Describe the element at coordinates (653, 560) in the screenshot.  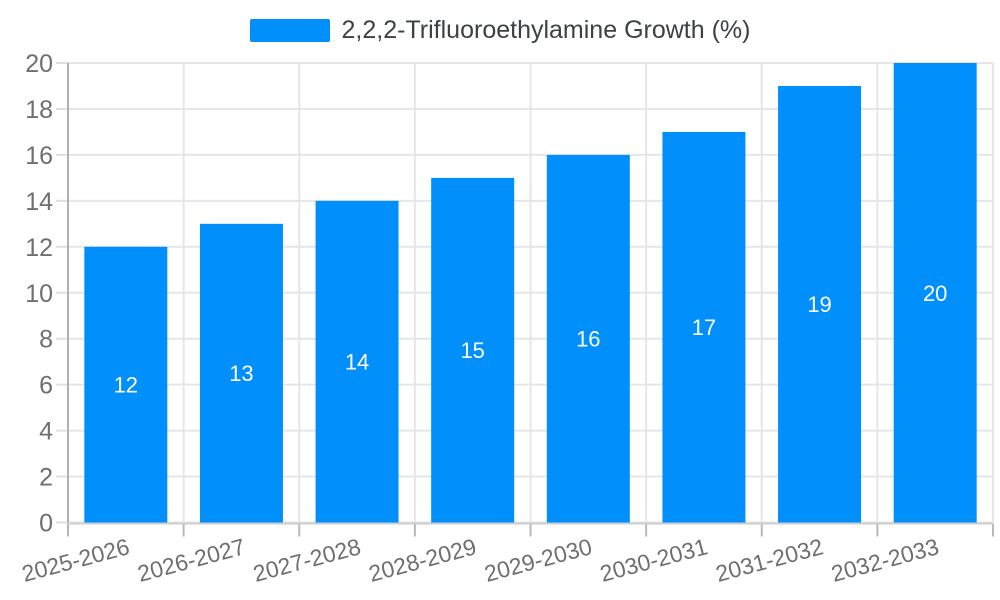
I see `x-axis-tick-label: 2030-2031` at that location.